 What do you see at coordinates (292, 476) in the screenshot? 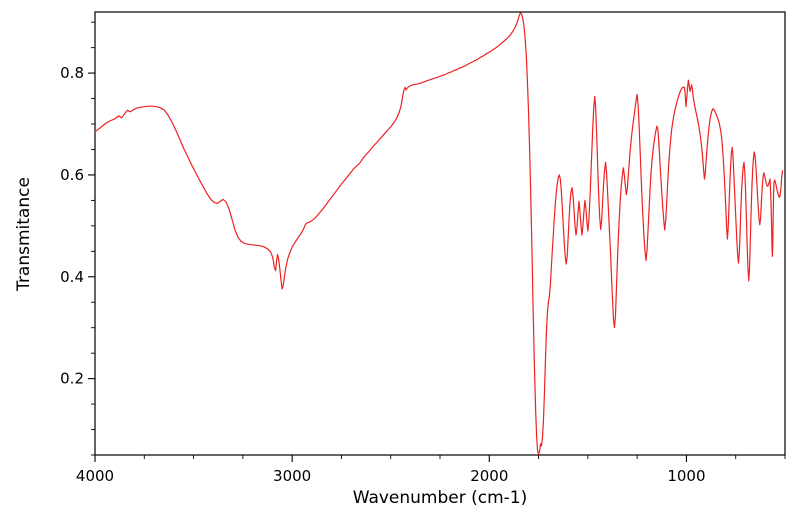
I see `x-tick-label: 3000` at bounding box center [292, 476].